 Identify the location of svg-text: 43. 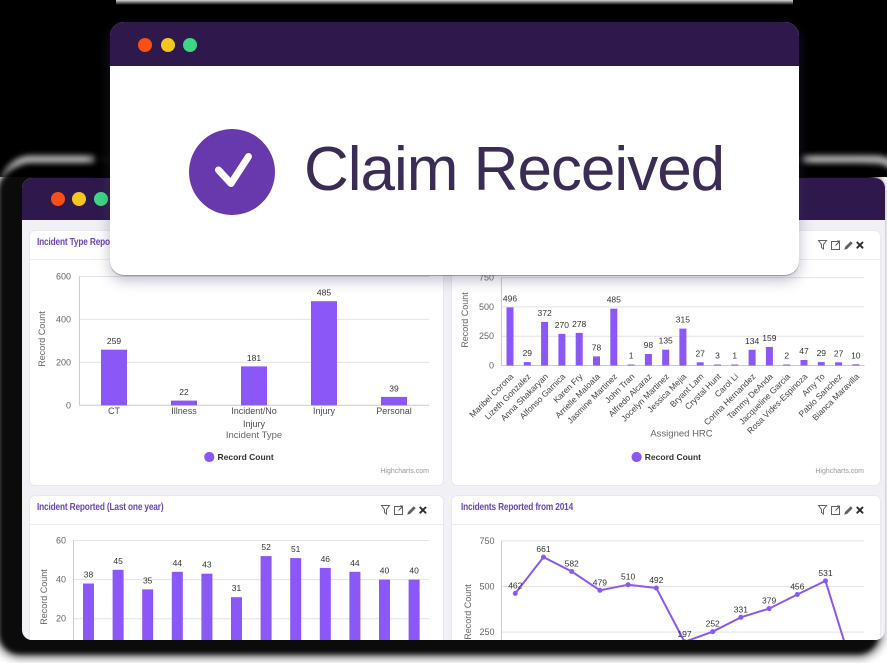
(207, 565).